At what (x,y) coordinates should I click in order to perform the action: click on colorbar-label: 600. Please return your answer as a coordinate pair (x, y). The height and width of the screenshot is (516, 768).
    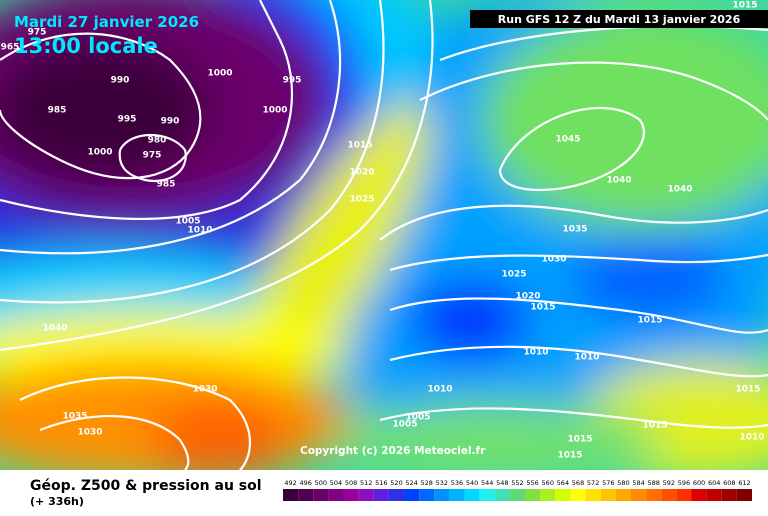
    Looking at the image, I should click on (699, 483).